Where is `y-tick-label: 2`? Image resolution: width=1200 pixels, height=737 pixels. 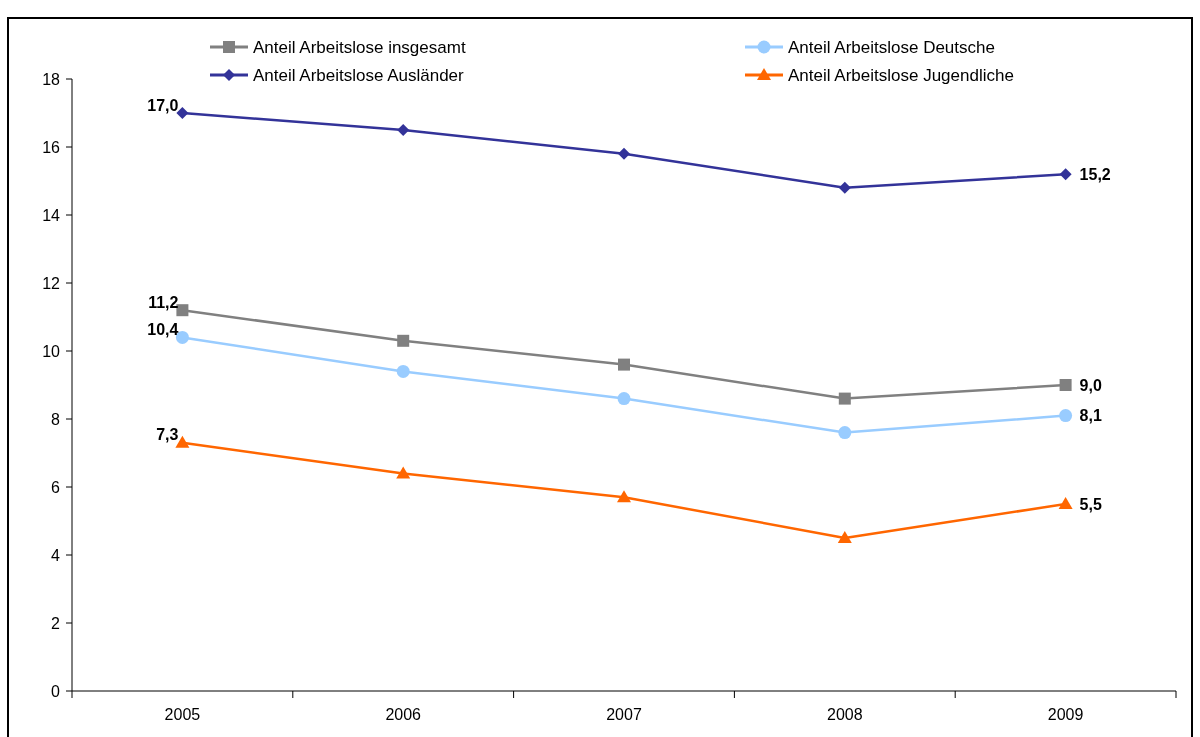
y-tick-label: 2 is located at coordinates (56, 623).